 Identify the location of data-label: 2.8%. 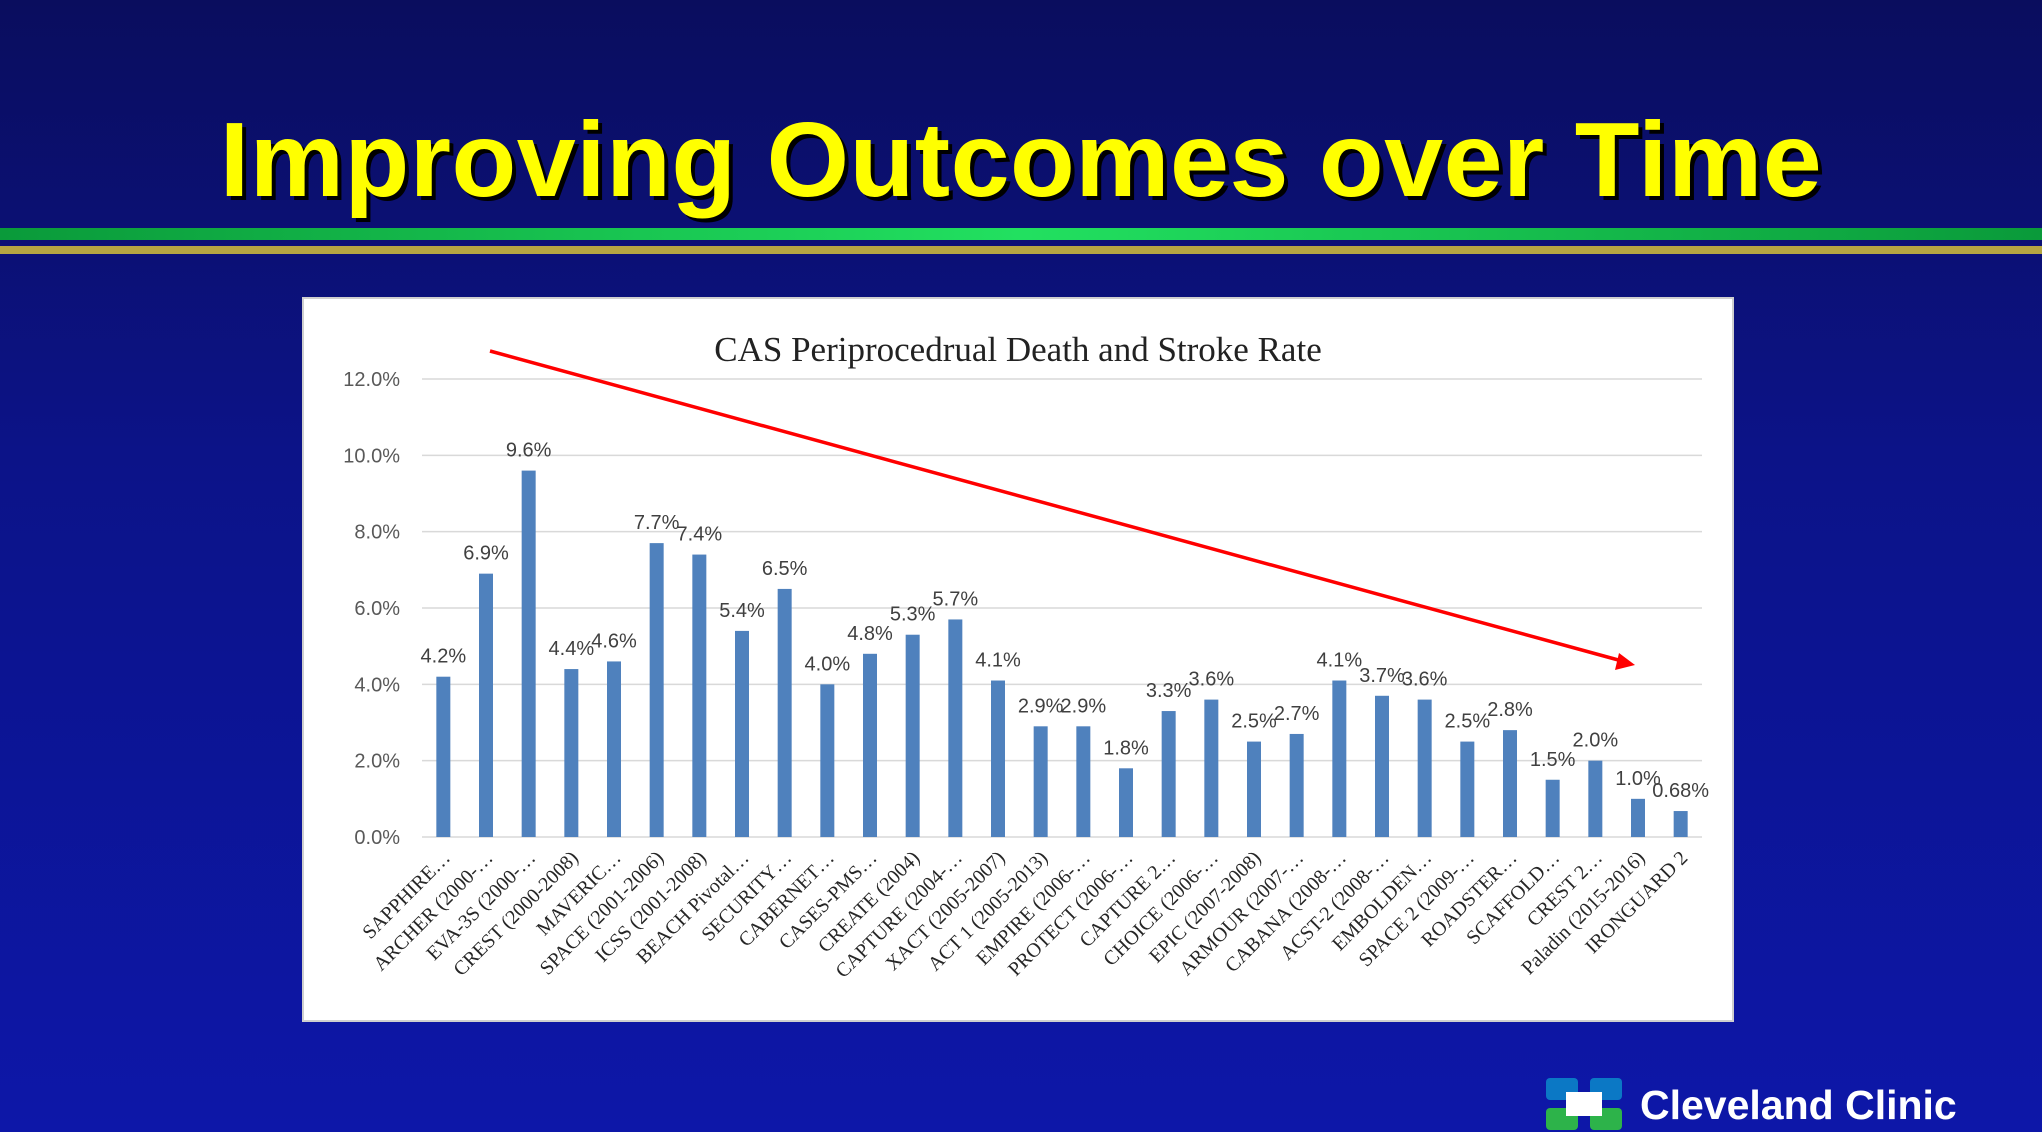
(1510, 710).